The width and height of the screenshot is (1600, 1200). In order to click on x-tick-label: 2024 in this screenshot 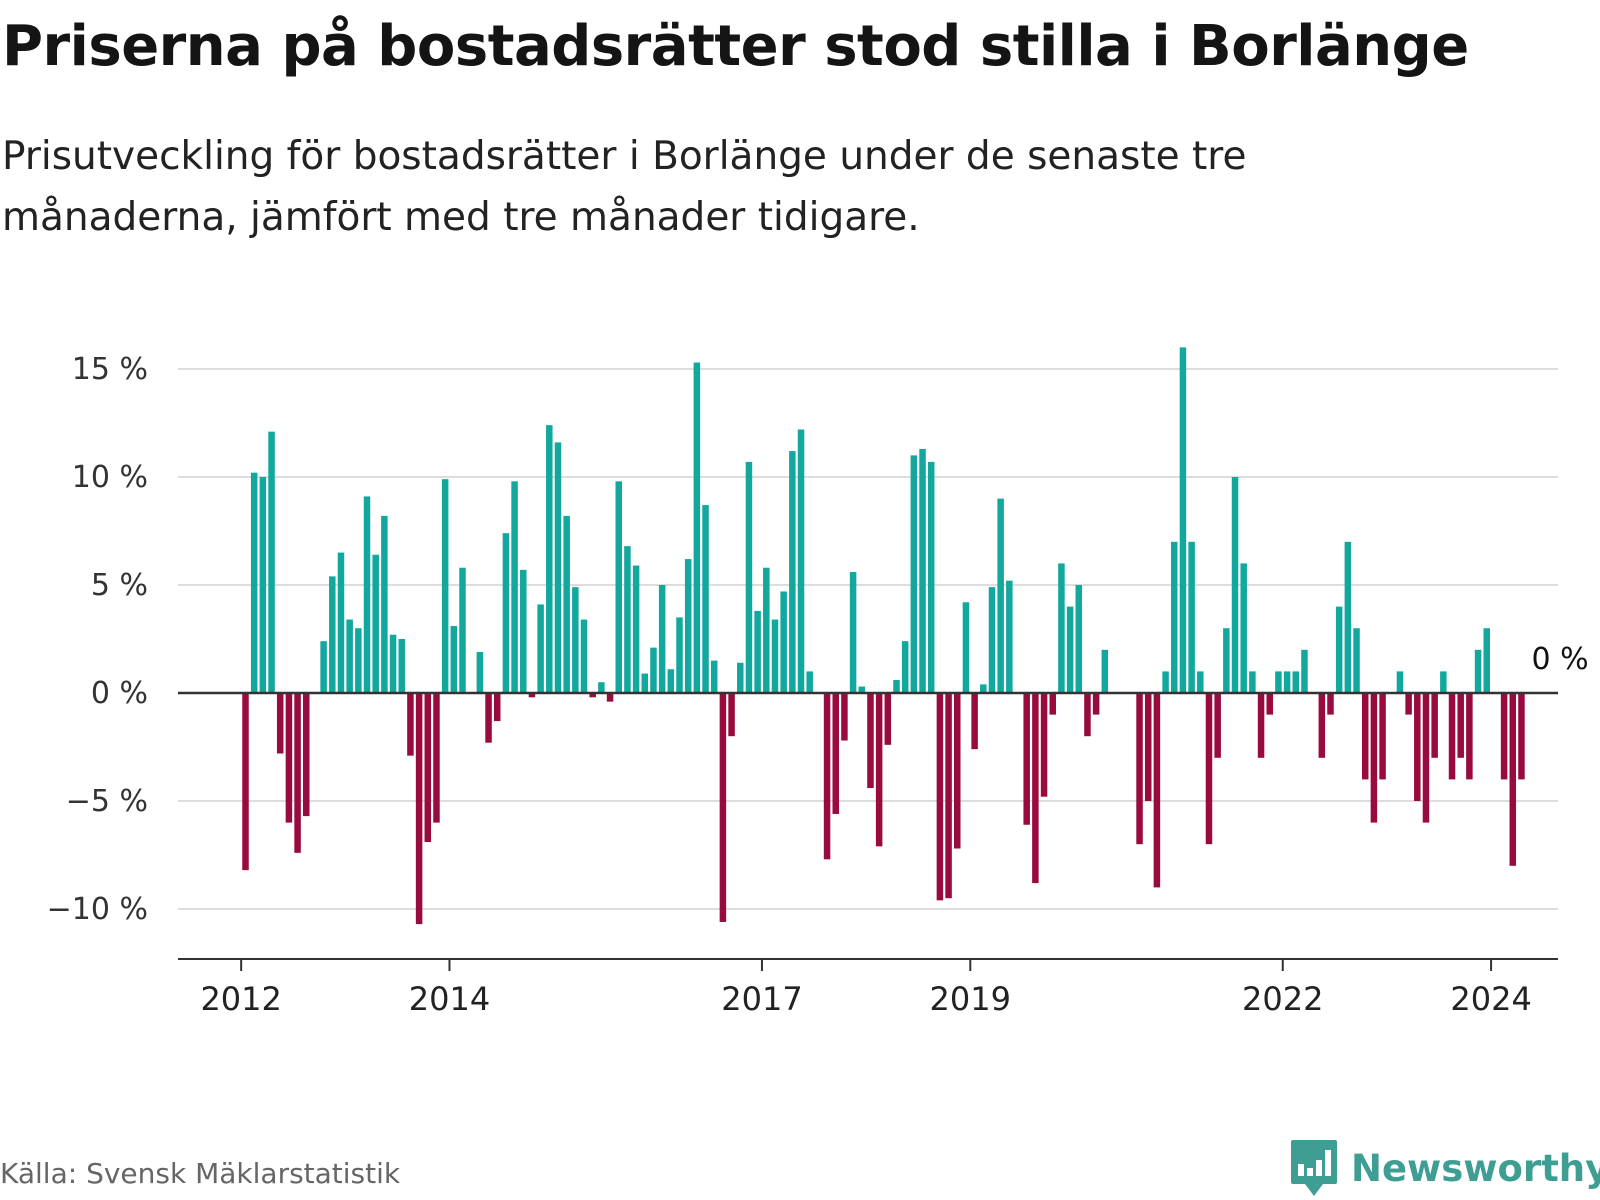, I will do `click(1490, 999)`.